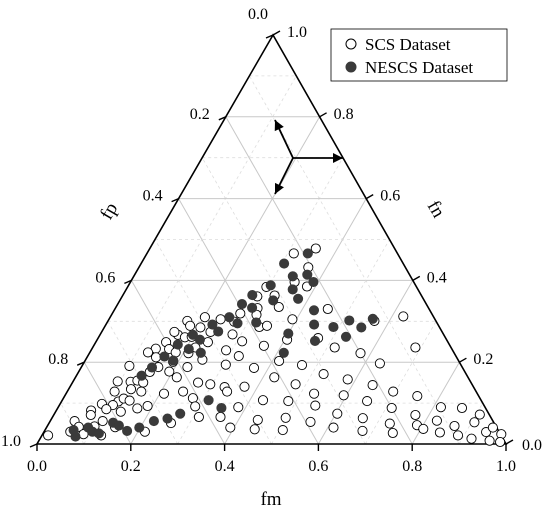 The image size is (550, 514). What do you see at coordinates (131, 466) in the screenshot?
I see `tick-label-fm: 0.2` at bounding box center [131, 466].